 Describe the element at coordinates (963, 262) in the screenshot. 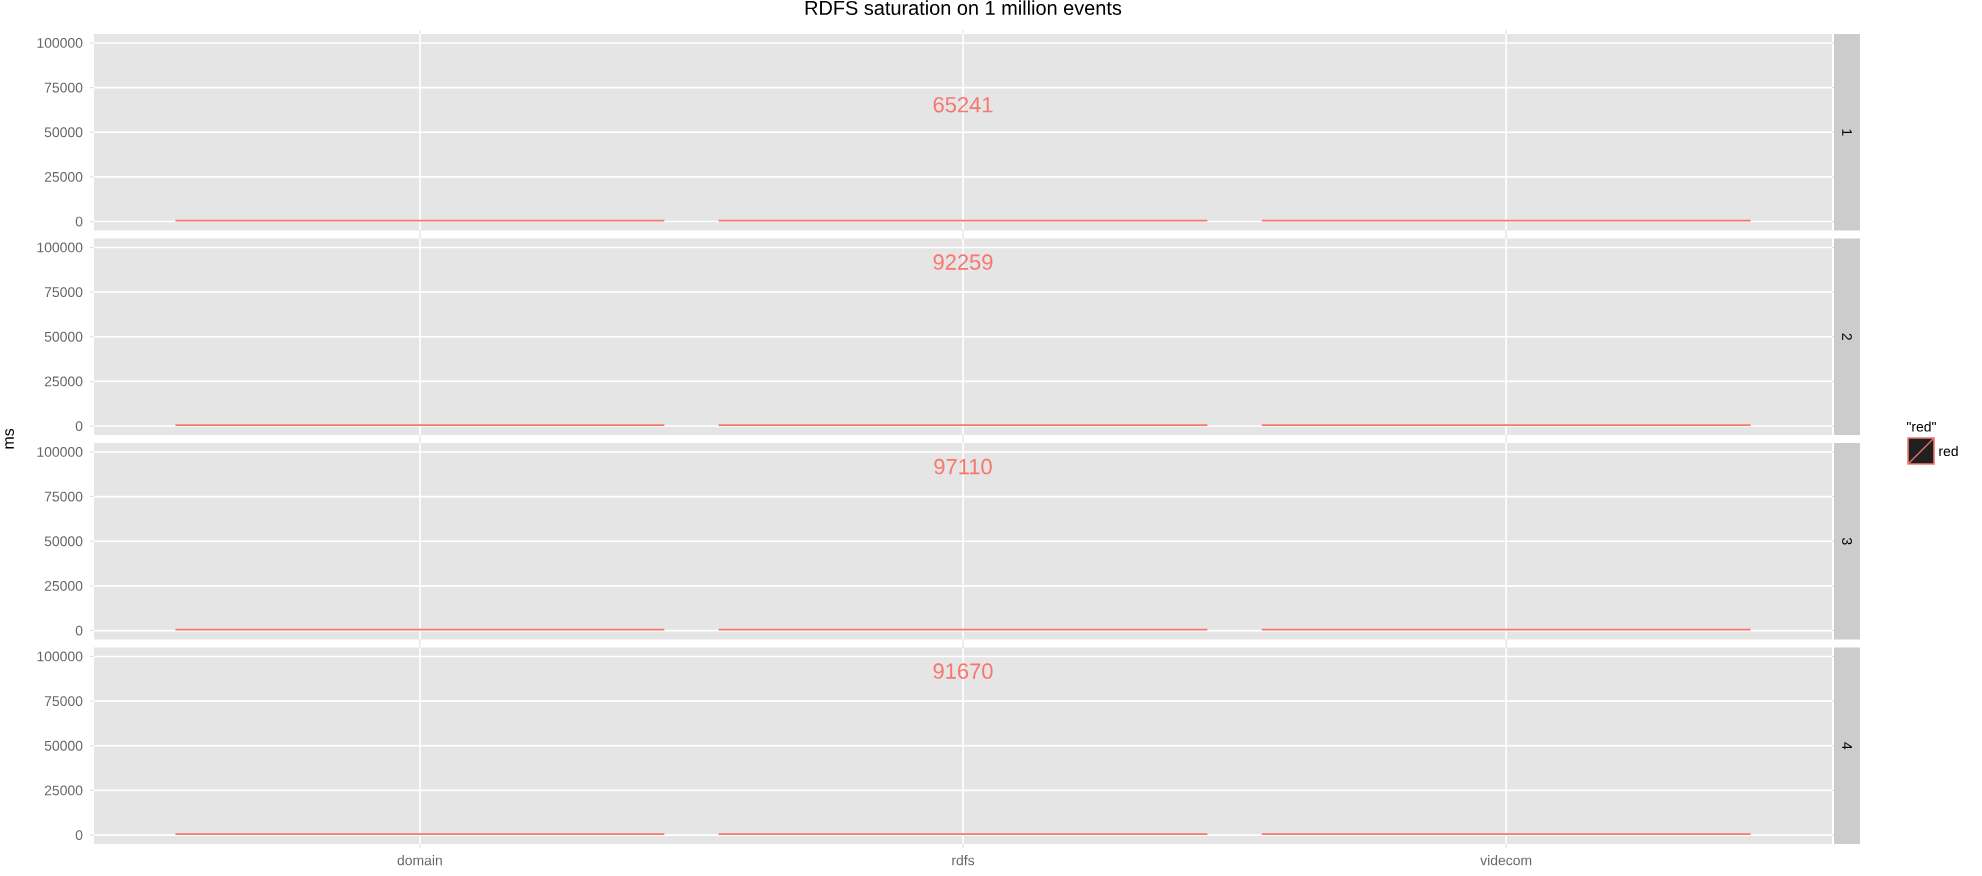

I see `annotation: 92259` at that location.